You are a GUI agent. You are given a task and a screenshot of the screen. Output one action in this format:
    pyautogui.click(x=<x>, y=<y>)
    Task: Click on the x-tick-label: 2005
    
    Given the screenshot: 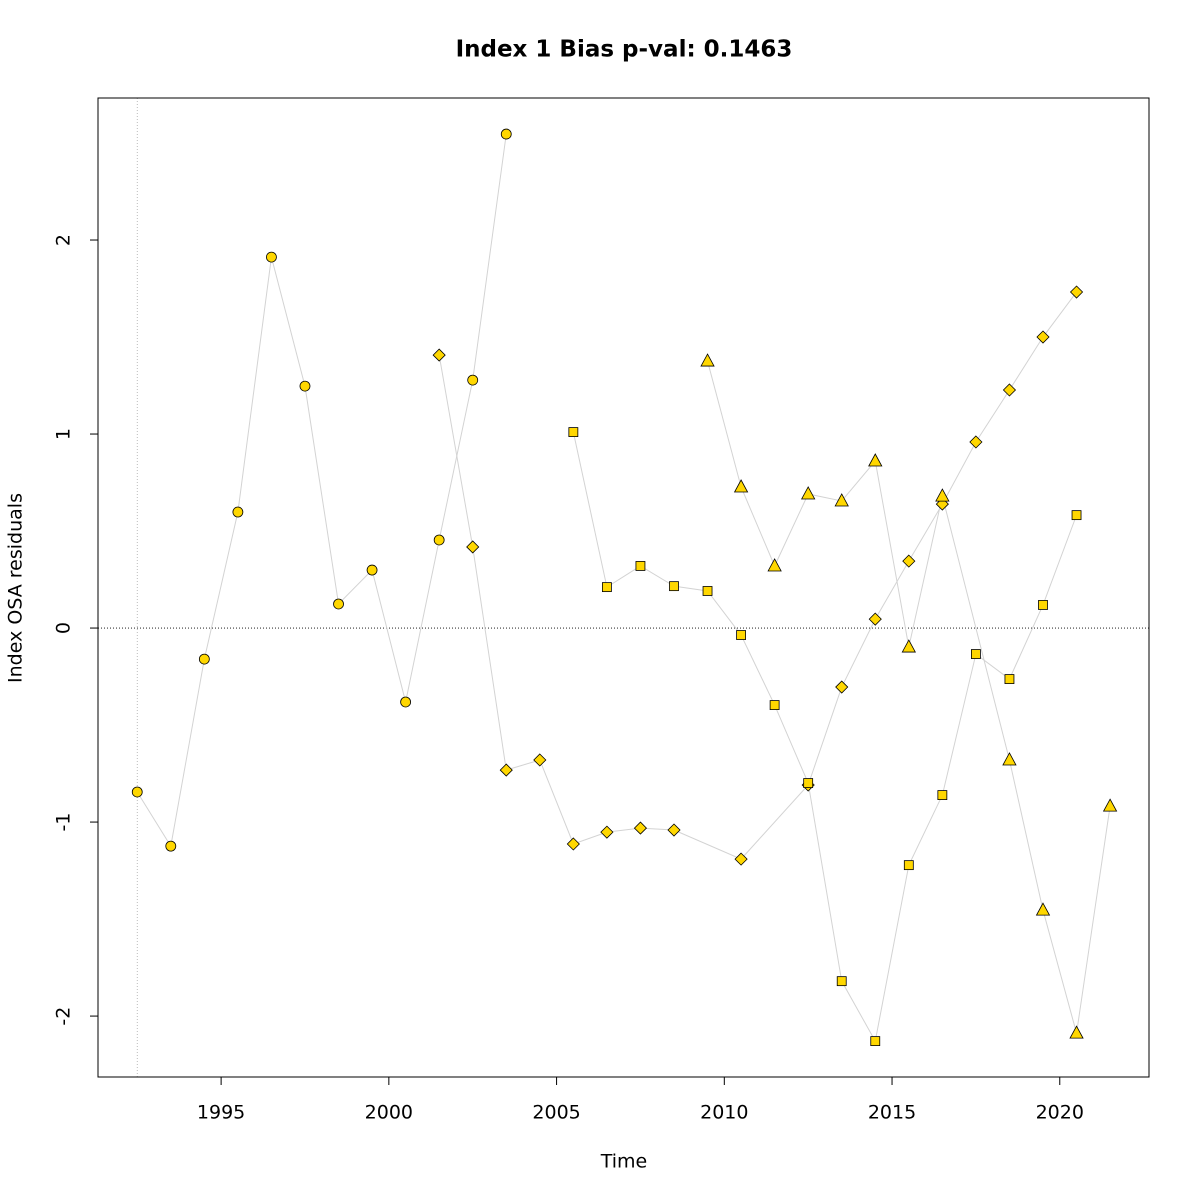 What is the action you would take?
    pyautogui.click(x=556, y=1113)
    